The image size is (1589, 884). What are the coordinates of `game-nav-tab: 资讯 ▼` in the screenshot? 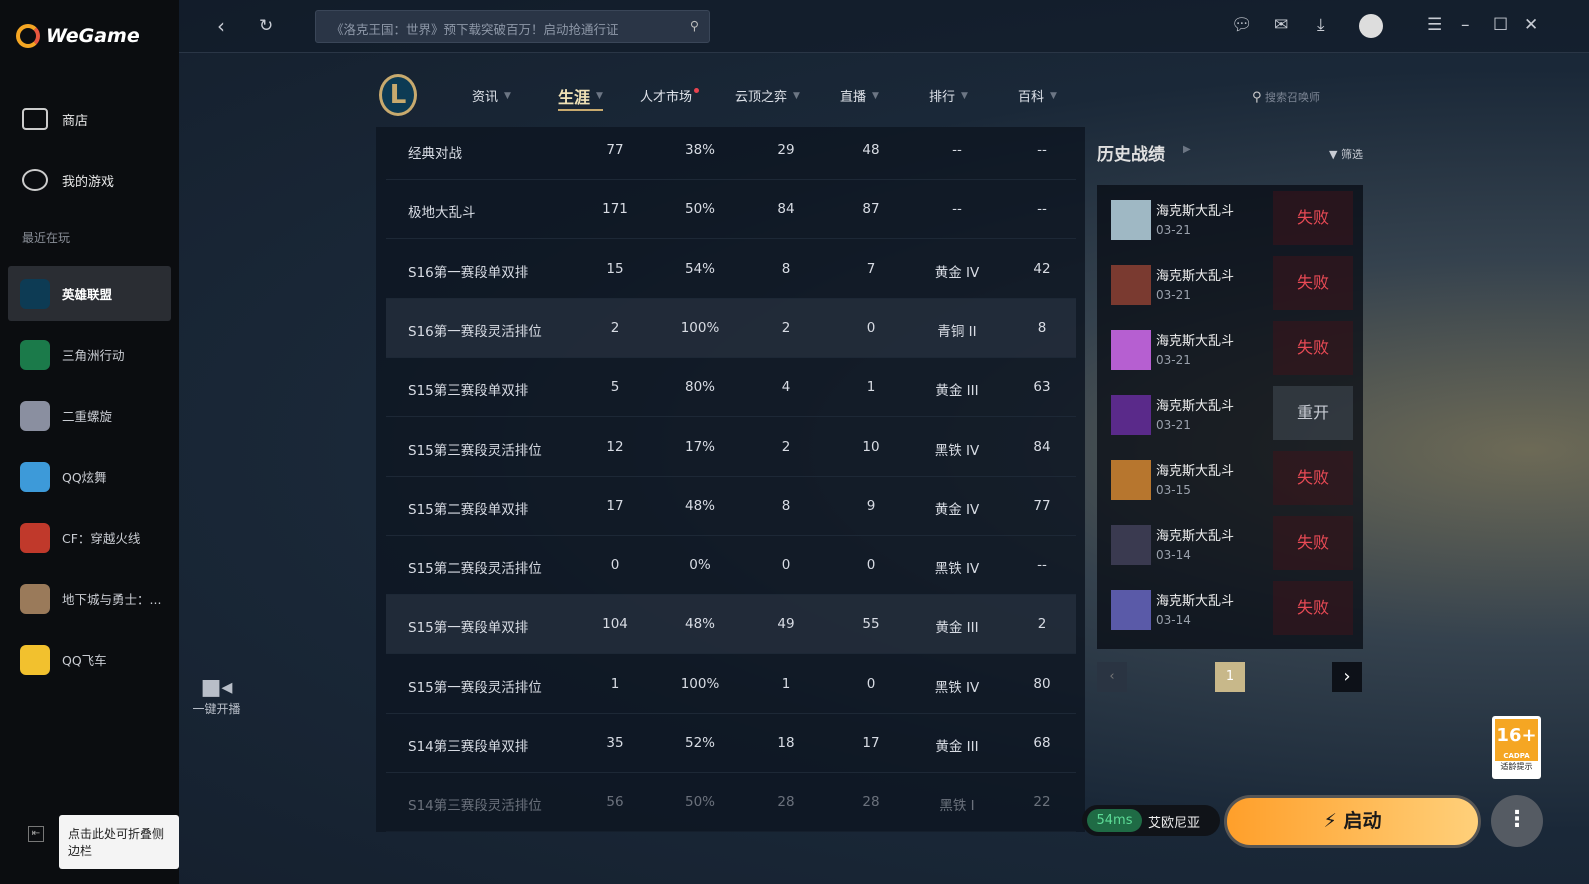 It's located at (491, 97).